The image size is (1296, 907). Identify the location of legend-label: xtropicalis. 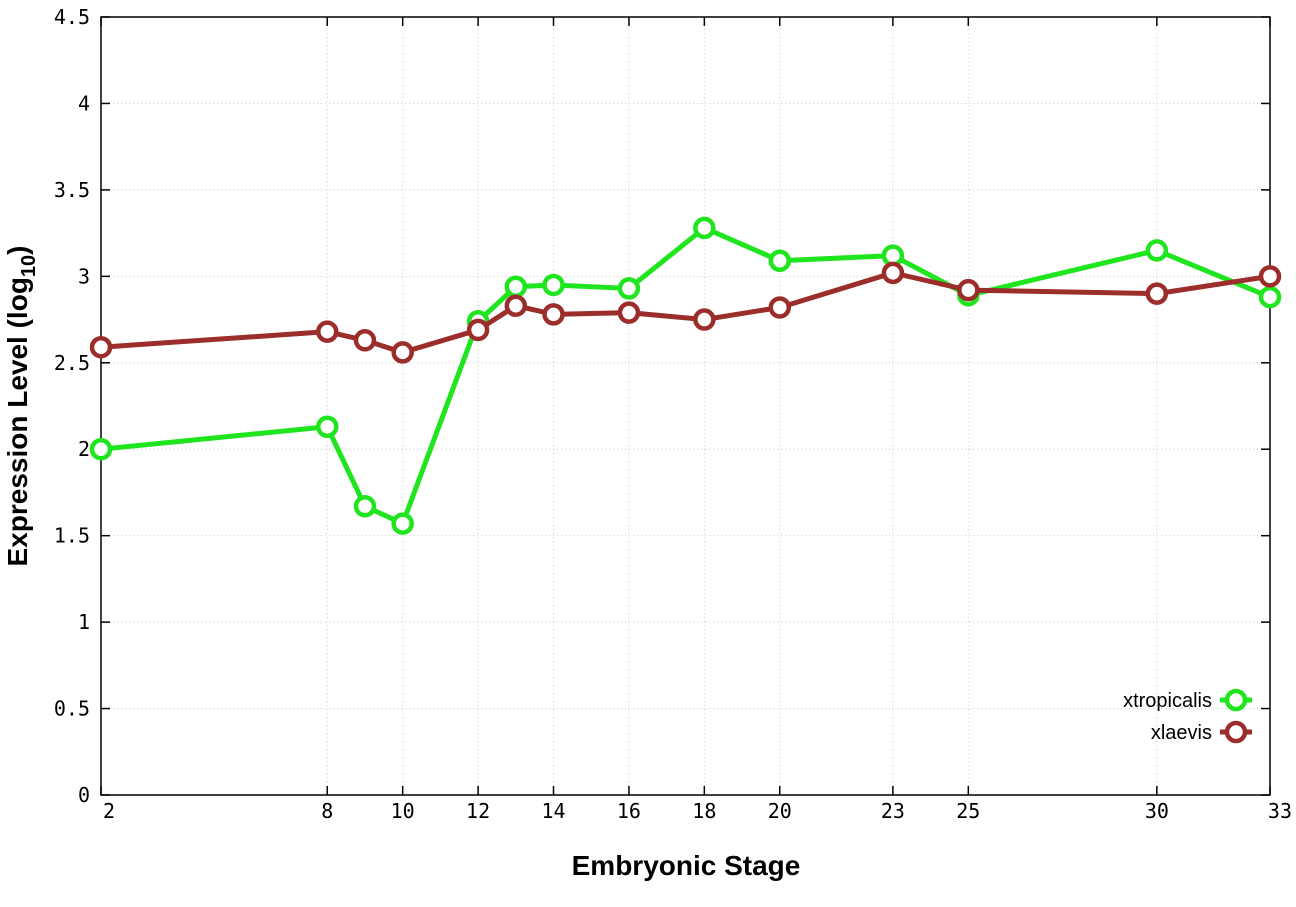
(1167, 701).